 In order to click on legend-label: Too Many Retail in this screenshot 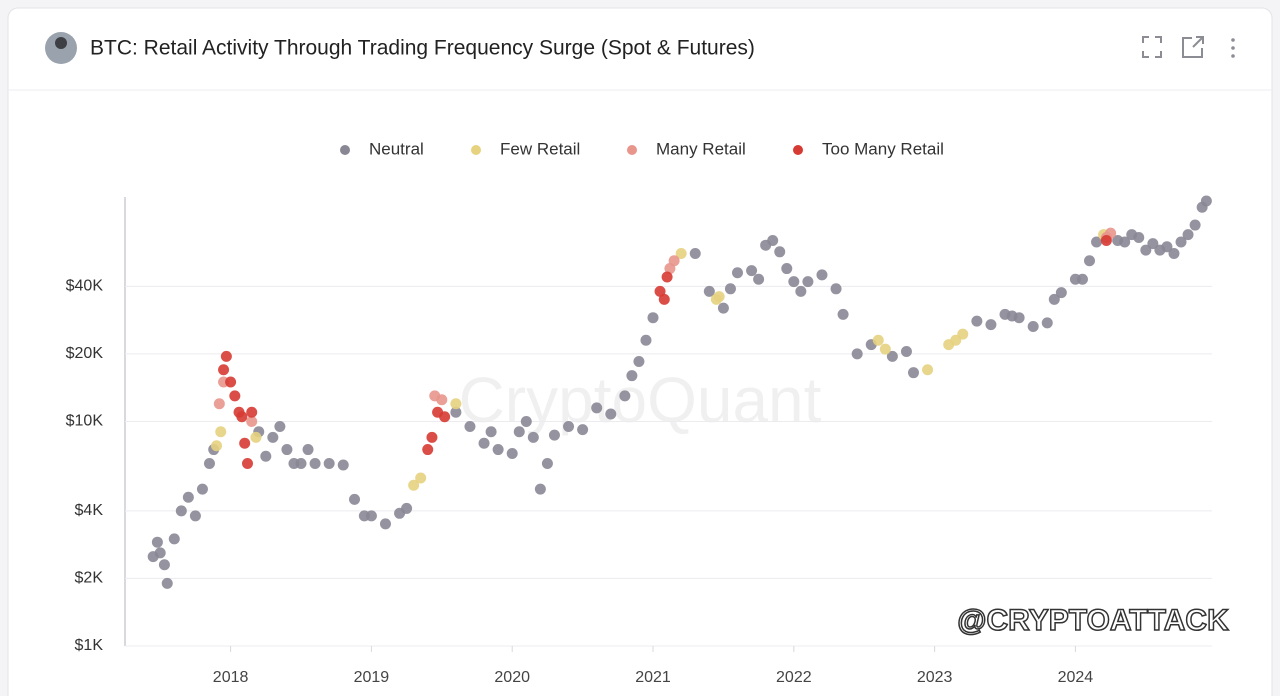, I will do `click(883, 148)`.